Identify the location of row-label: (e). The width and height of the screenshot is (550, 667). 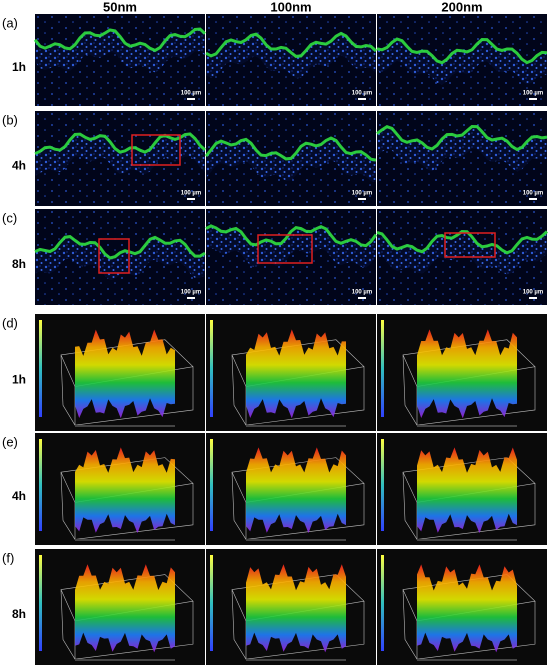
(10, 441).